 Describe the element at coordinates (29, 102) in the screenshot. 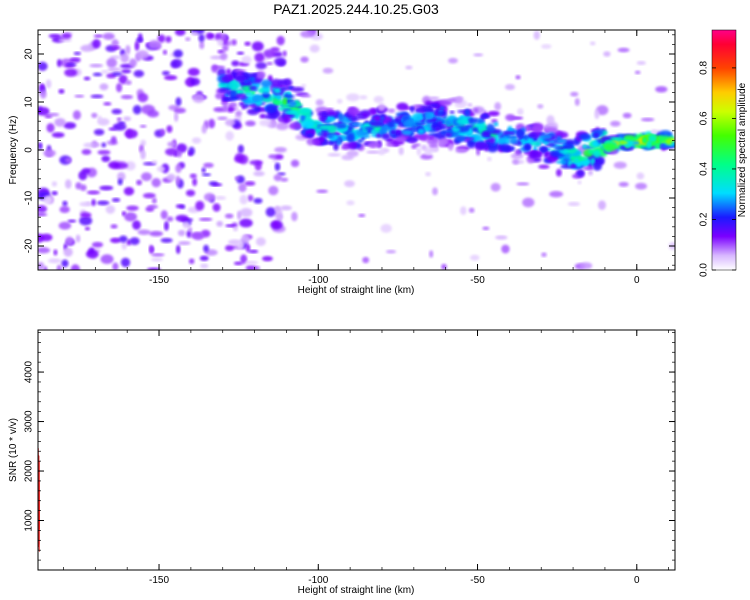

I see `spectrogram-y-tick-label: 10` at that location.